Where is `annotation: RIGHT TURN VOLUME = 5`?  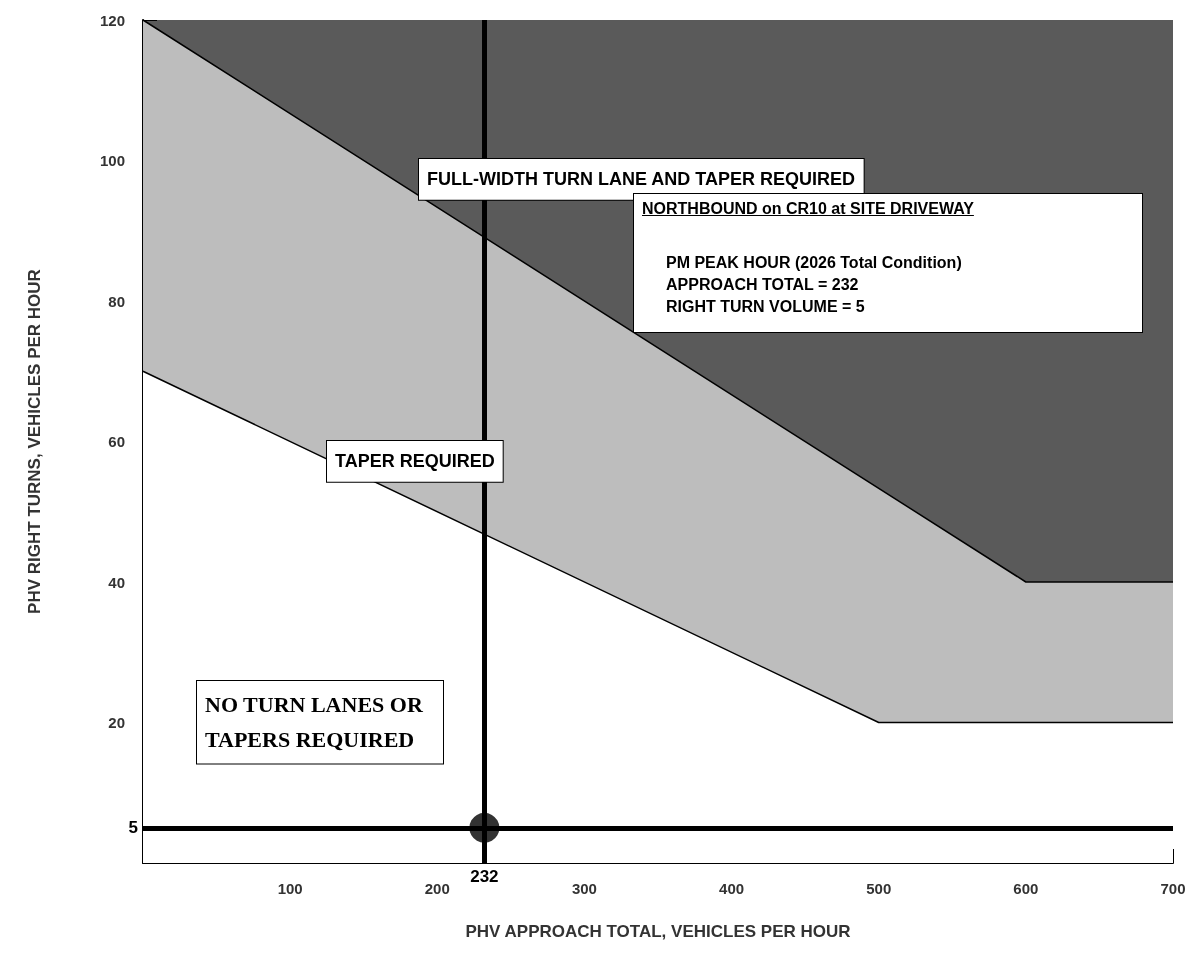
annotation: RIGHT TURN VOLUME = 5 is located at coordinates (766, 307).